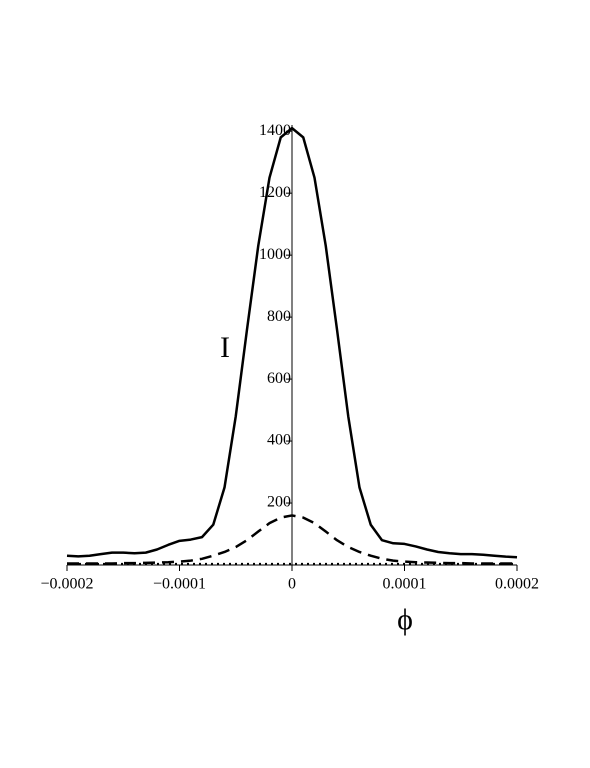  Describe the element at coordinates (279, 440) in the screenshot. I see `y-tick-label: 400` at that location.